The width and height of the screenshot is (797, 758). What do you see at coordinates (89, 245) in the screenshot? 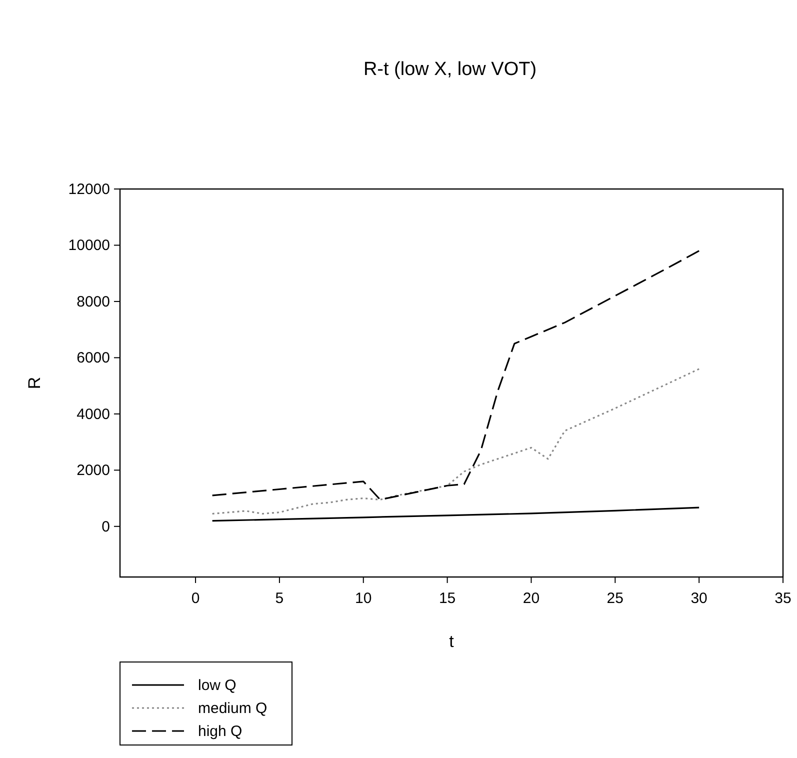
I see `y-tick-label: 10000` at bounding box center [89, 245].